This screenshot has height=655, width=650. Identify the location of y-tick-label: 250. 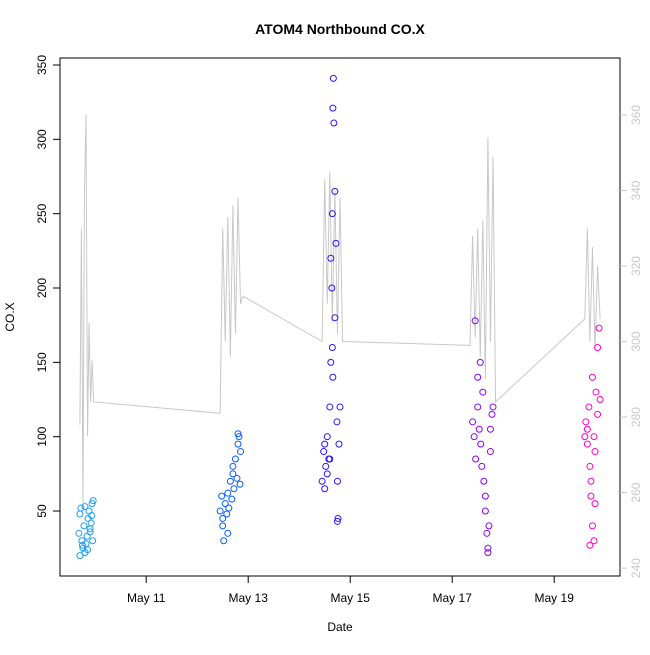
(42, 213).